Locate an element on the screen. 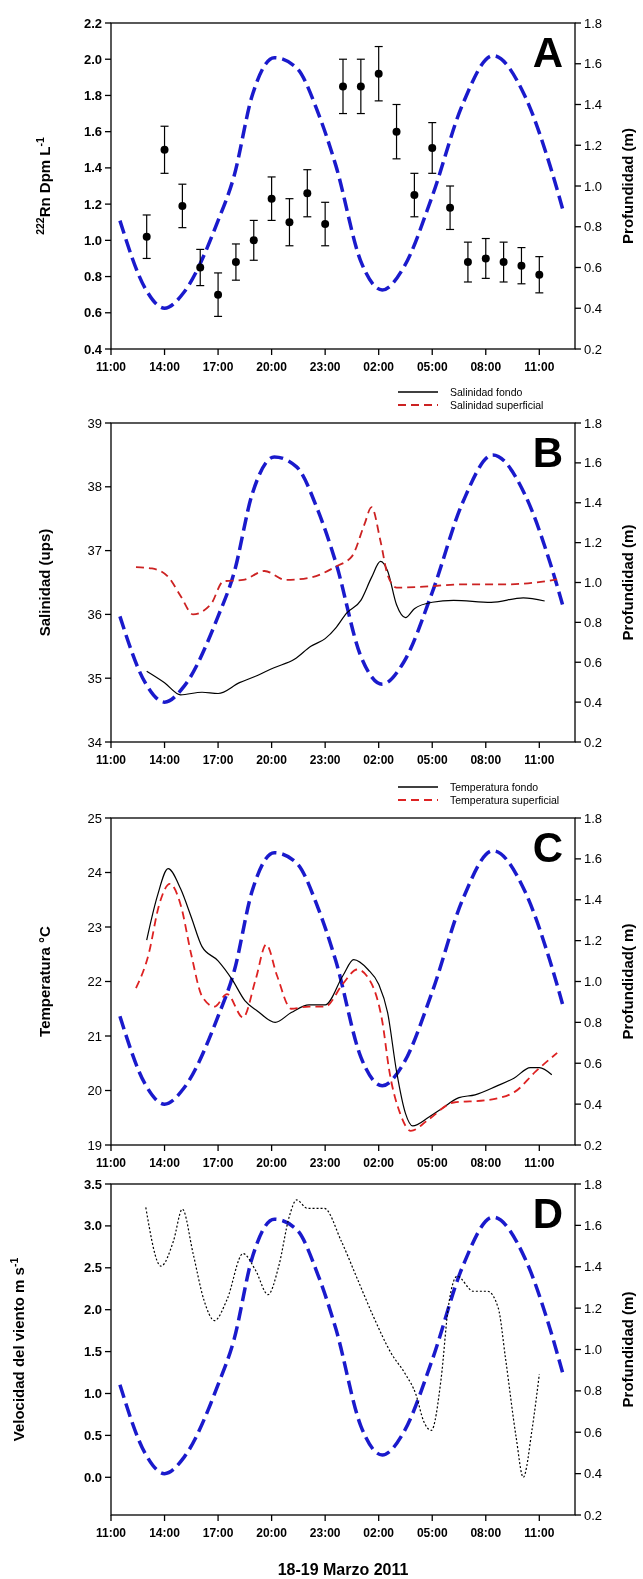 This screenshot has width=643, height=1579. y-tick-label: 1.6 is located at coordinates (92, 132).